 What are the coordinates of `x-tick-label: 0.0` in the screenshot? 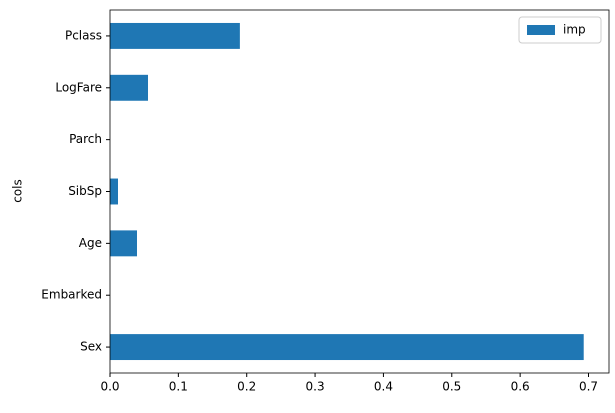 It's located at (109, 387).